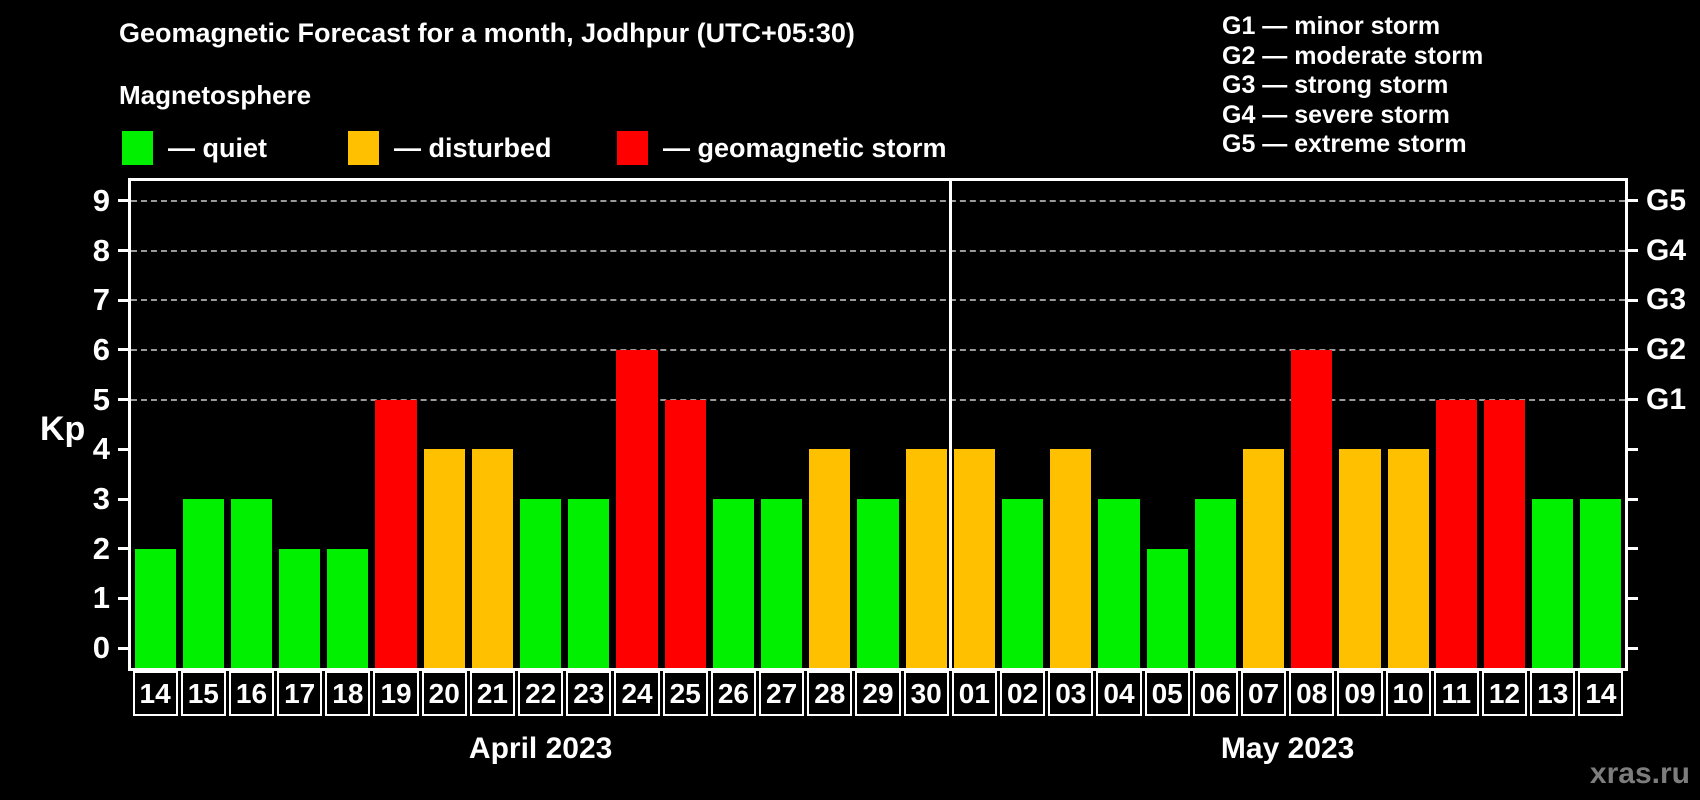  Describe the element at coordinates (101, 300) in the screenshot. I see `y-tick-label: 7` at that location.